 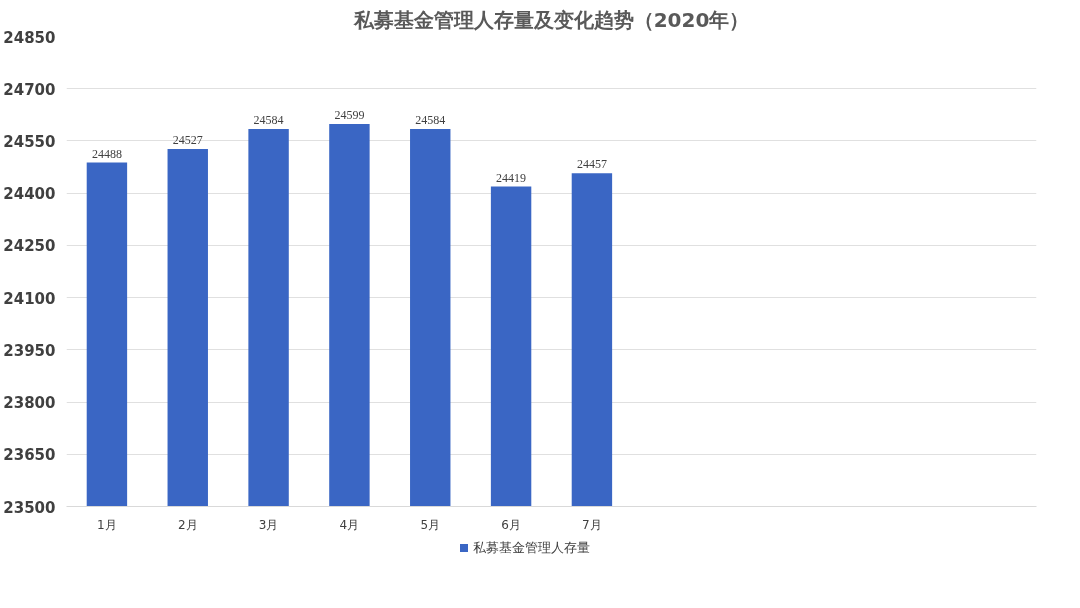 What do you see at coordinates (107, 524) in the screenshot?
I see `x-tick-label: 1月` at bounding box center [107, 524].